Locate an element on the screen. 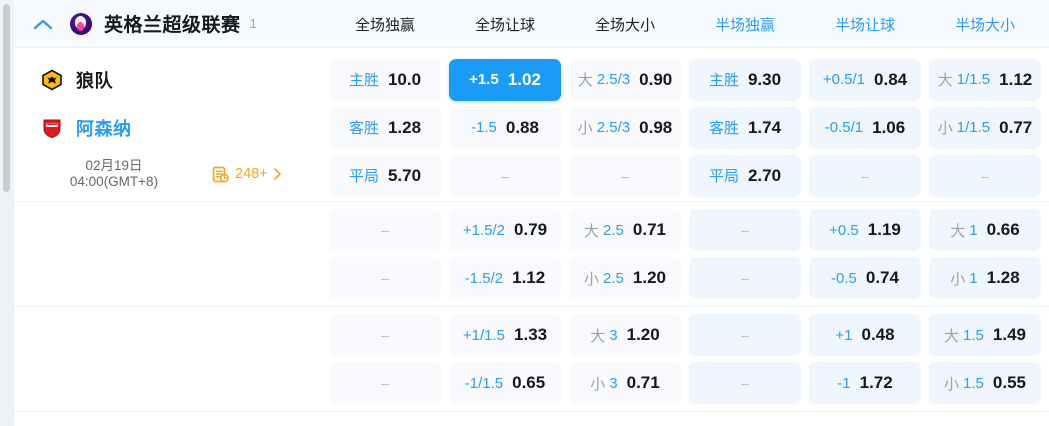  match-datetime: 02月19日 04:00(GMT+8) is located at coordinates (114, 174).